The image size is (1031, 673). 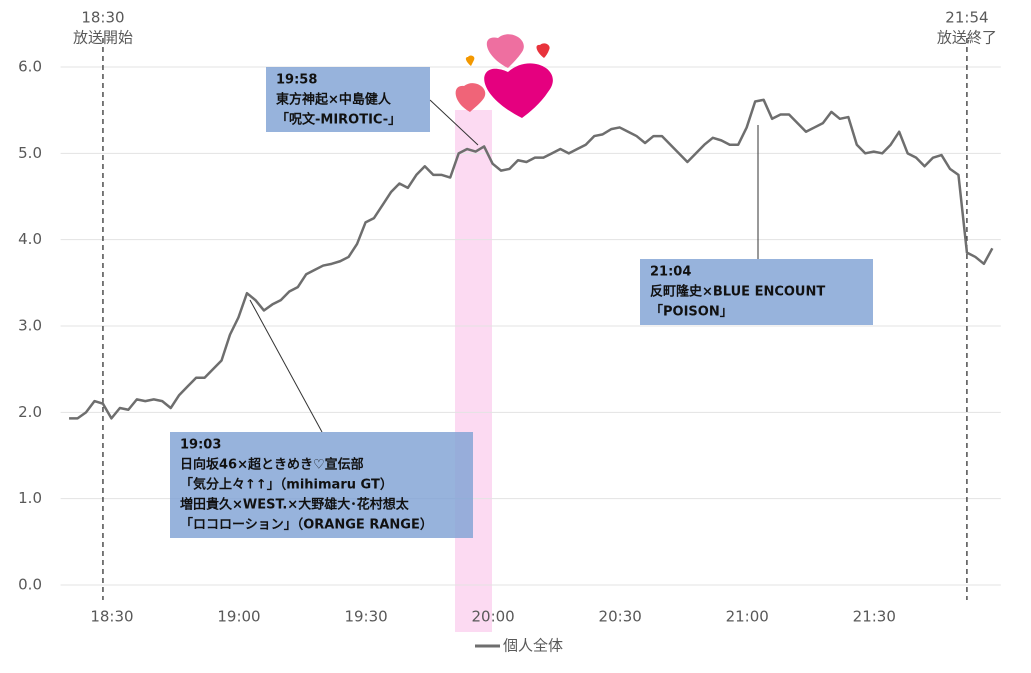 I want to click on callout-text: 「呪文-MIROTIC-」, so click(x=338, y=120).